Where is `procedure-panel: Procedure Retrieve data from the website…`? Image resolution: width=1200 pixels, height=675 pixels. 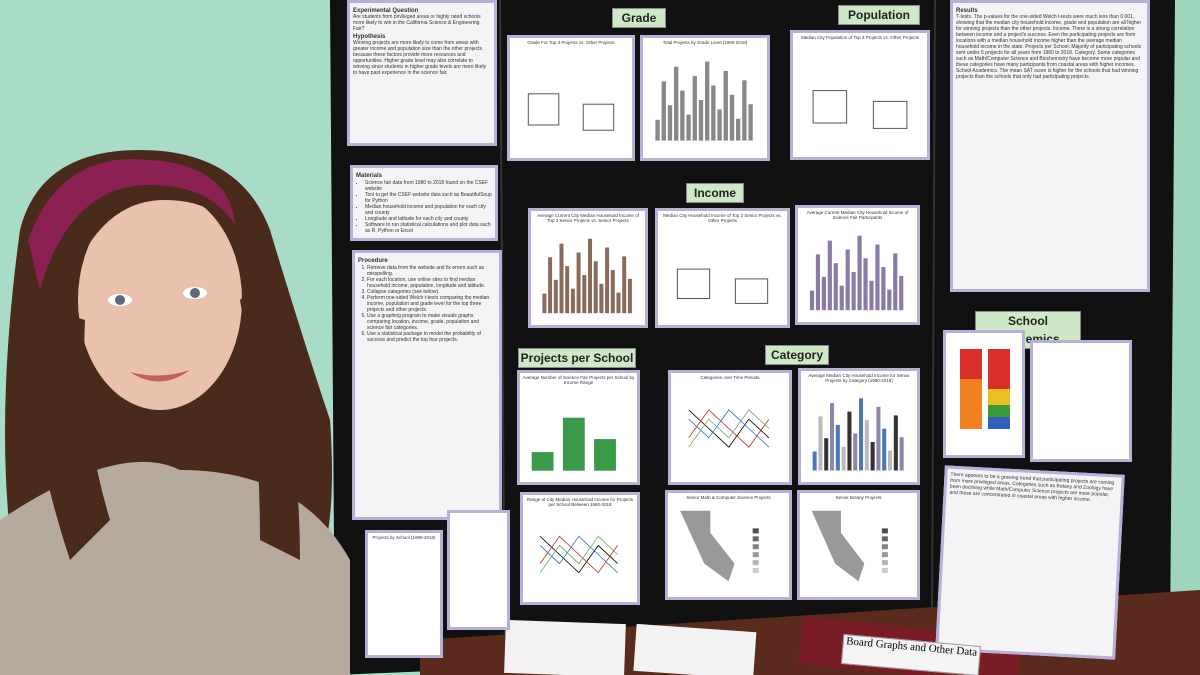 procedure-panel: Procedure Retrieve data from the website… is located at coordinates (427, 385).